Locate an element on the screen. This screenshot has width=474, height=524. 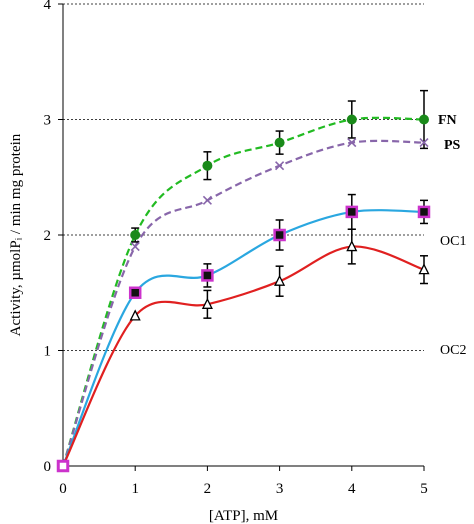
series-label-ps: PS is located at coordinates (452, 145).